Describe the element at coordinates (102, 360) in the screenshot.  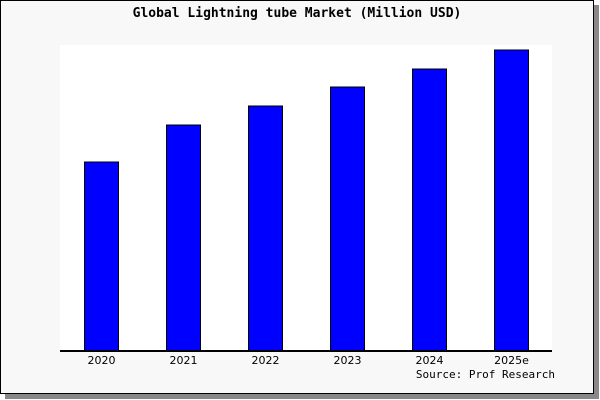
I see `x-tick-label: 2020` at that location.